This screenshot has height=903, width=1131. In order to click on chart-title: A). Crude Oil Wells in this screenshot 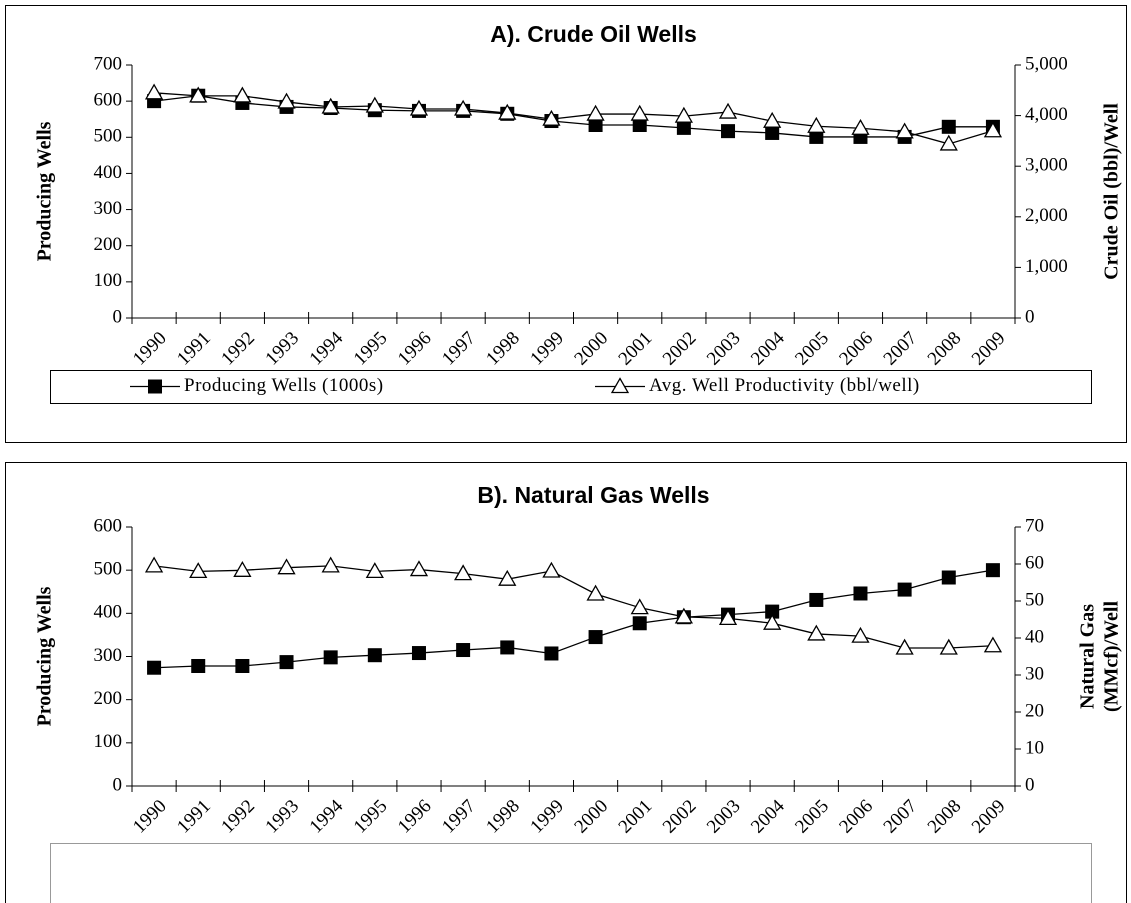, I will do `click(593, 34)`.